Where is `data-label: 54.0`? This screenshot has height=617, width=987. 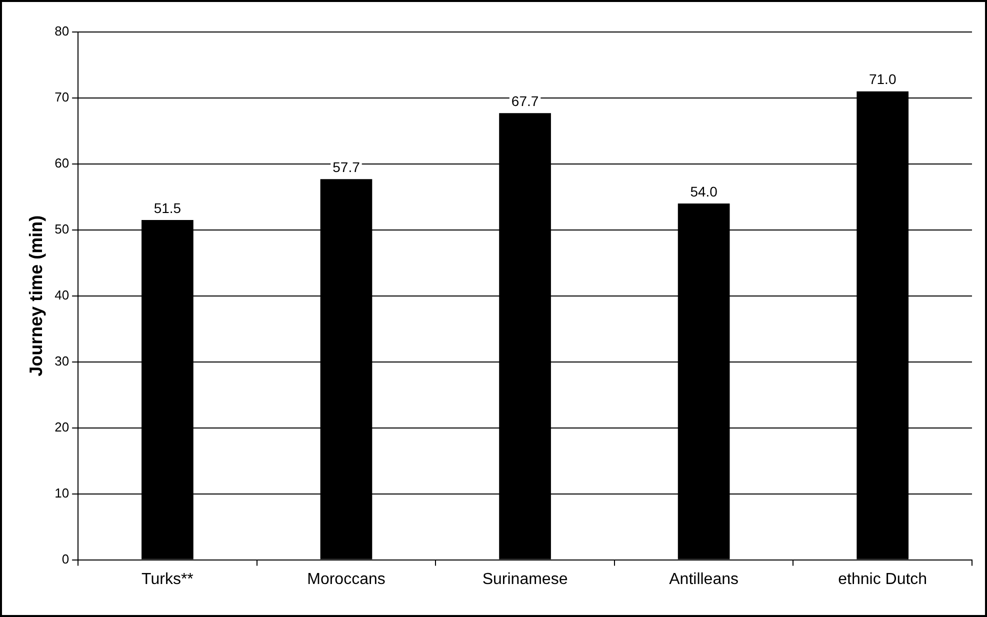
data-label: 54.0 is located at coordinates (704, 191).